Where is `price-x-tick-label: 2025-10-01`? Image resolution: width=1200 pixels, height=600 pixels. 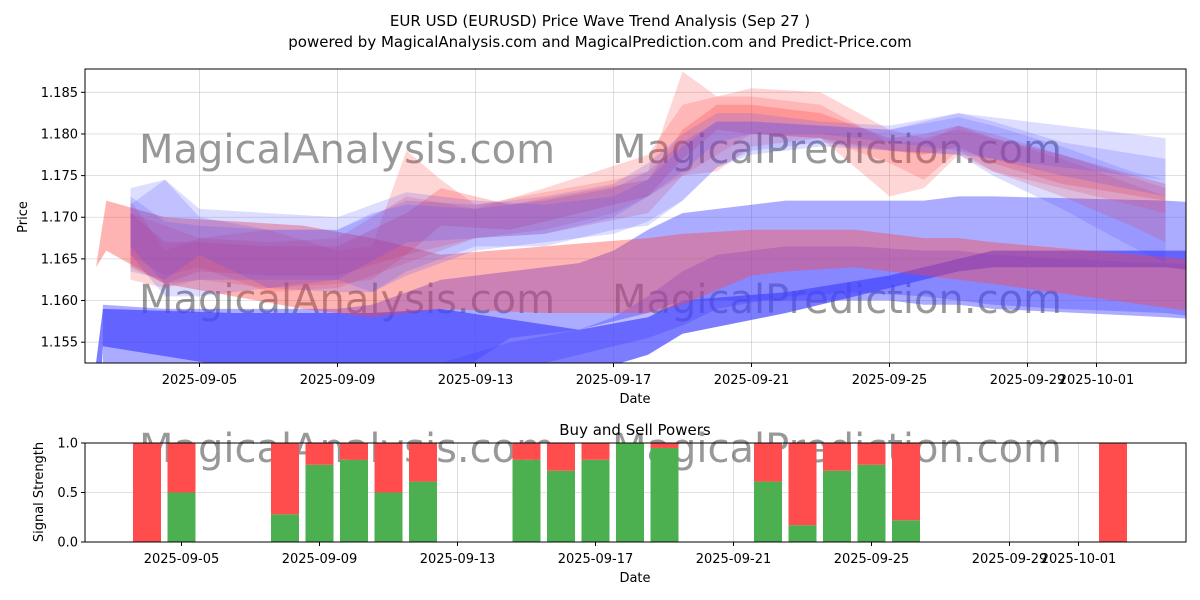 price-x-tick-label: 2025-10-01 is located at coordinates (1097, 380).